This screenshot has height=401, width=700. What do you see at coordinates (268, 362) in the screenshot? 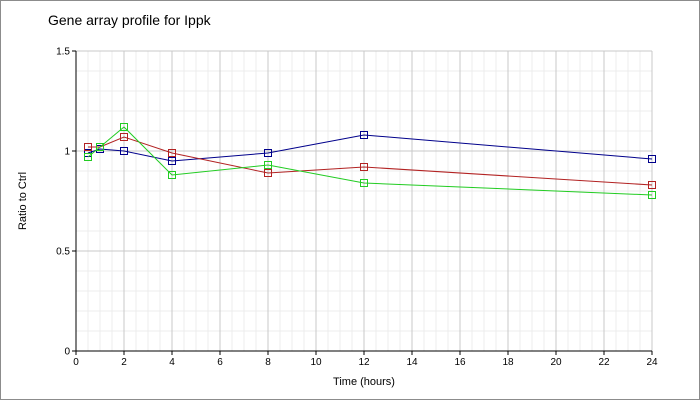
I see `x-tick-label: 8` at bounding box center [268, 362].